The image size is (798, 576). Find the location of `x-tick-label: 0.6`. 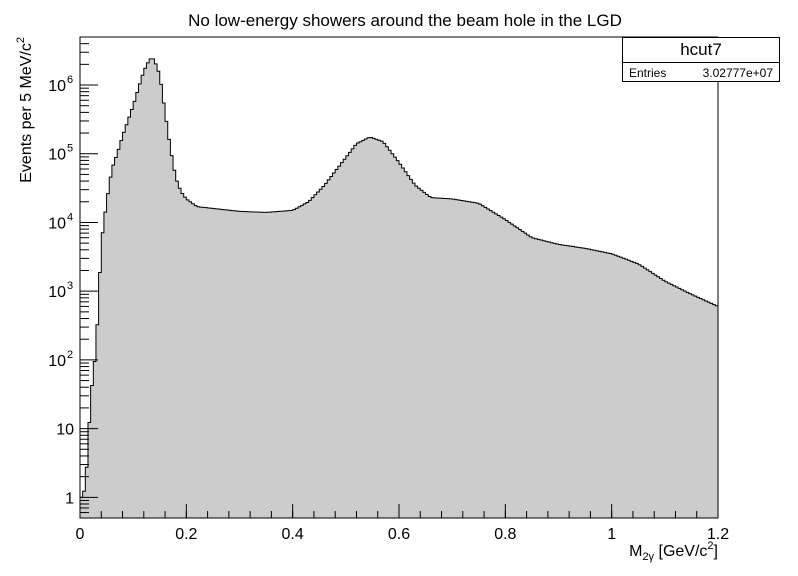

x-tick-label: 0.6 is located at coordinates (399, 534).